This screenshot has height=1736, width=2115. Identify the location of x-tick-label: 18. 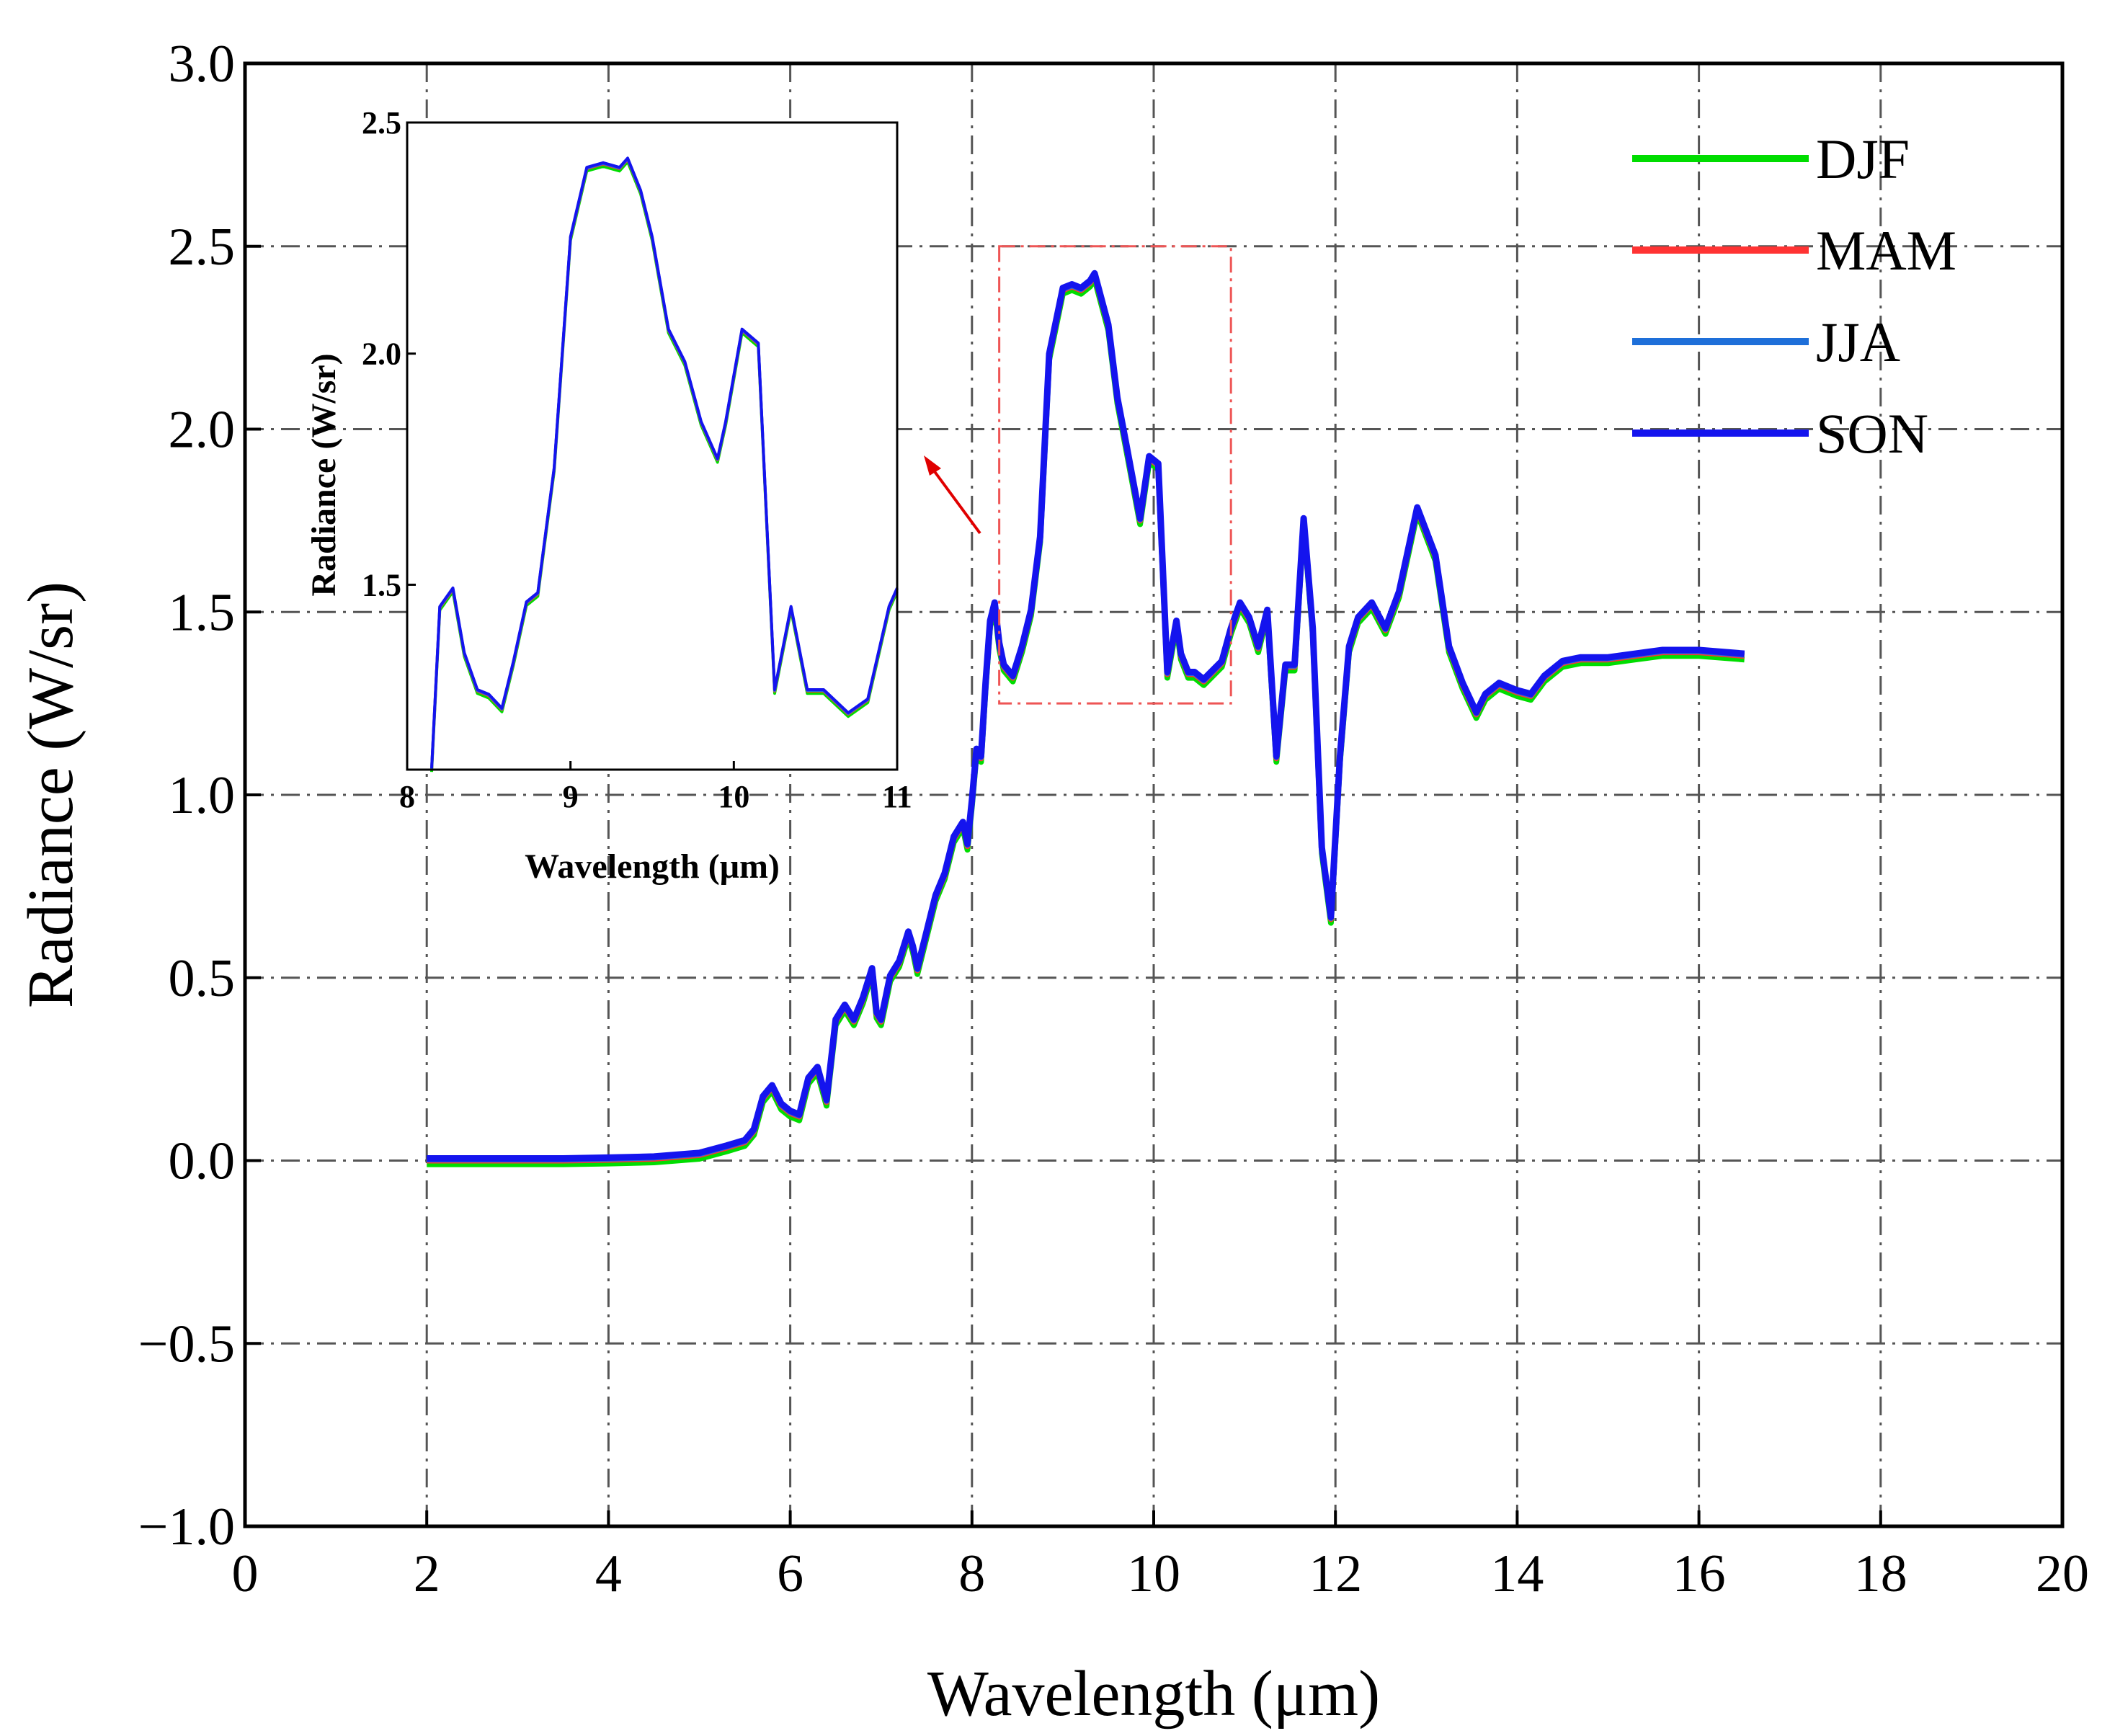
(1880, 1574).